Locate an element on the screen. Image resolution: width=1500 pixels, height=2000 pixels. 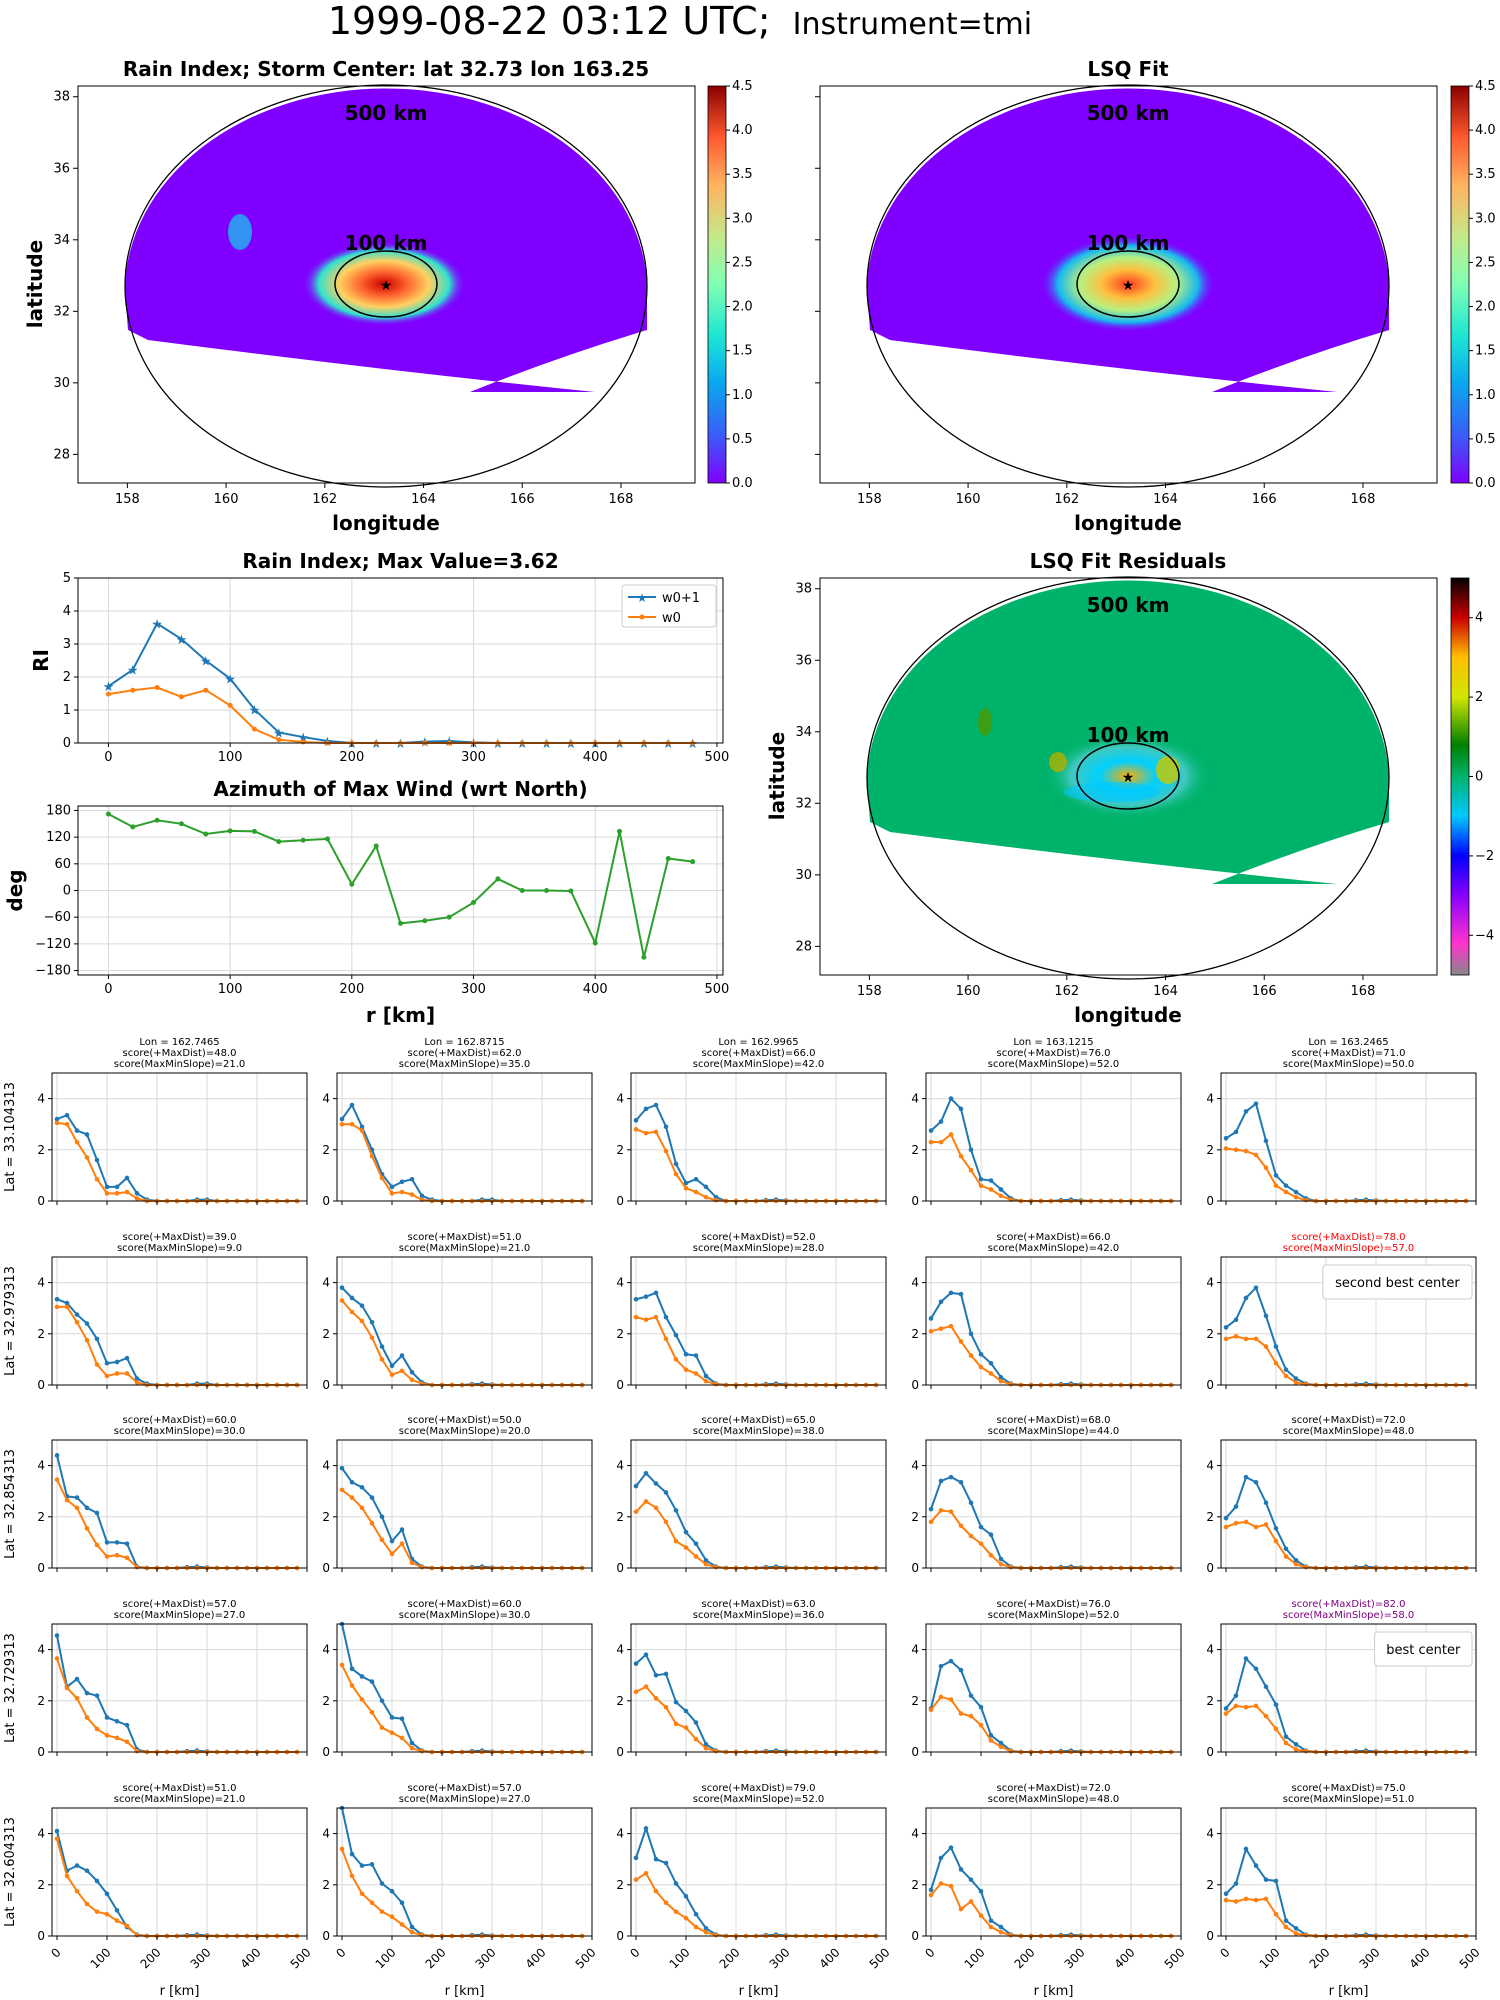
x-tick-label: 200 is located at coordinates (436, 1958).